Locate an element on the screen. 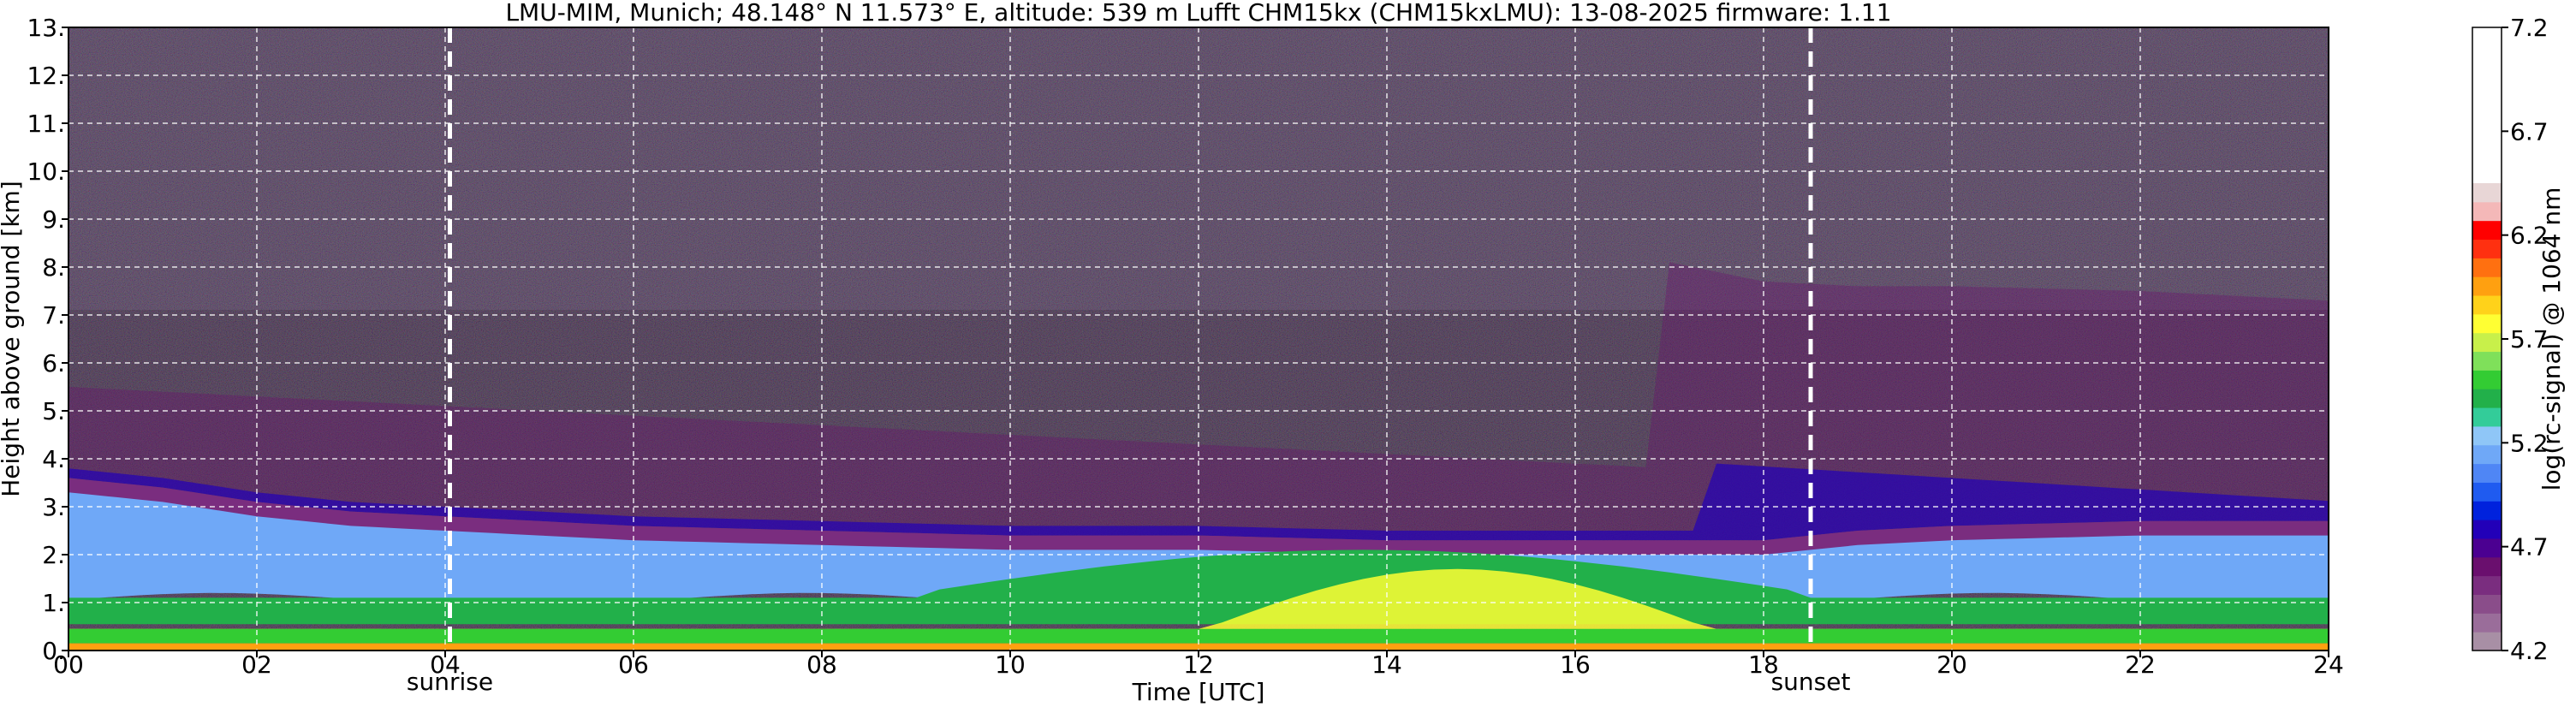 Image resolution: width=2576 pixels, height=707 pixels. heatmap-band-ground is located at coordinates (1198, 647).